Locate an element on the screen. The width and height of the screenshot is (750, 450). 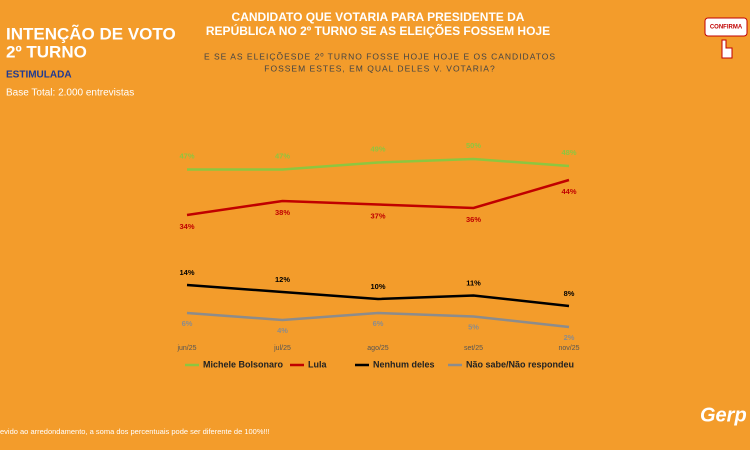
x-tick-label: nov/25 is located at coordinates (568, 348).